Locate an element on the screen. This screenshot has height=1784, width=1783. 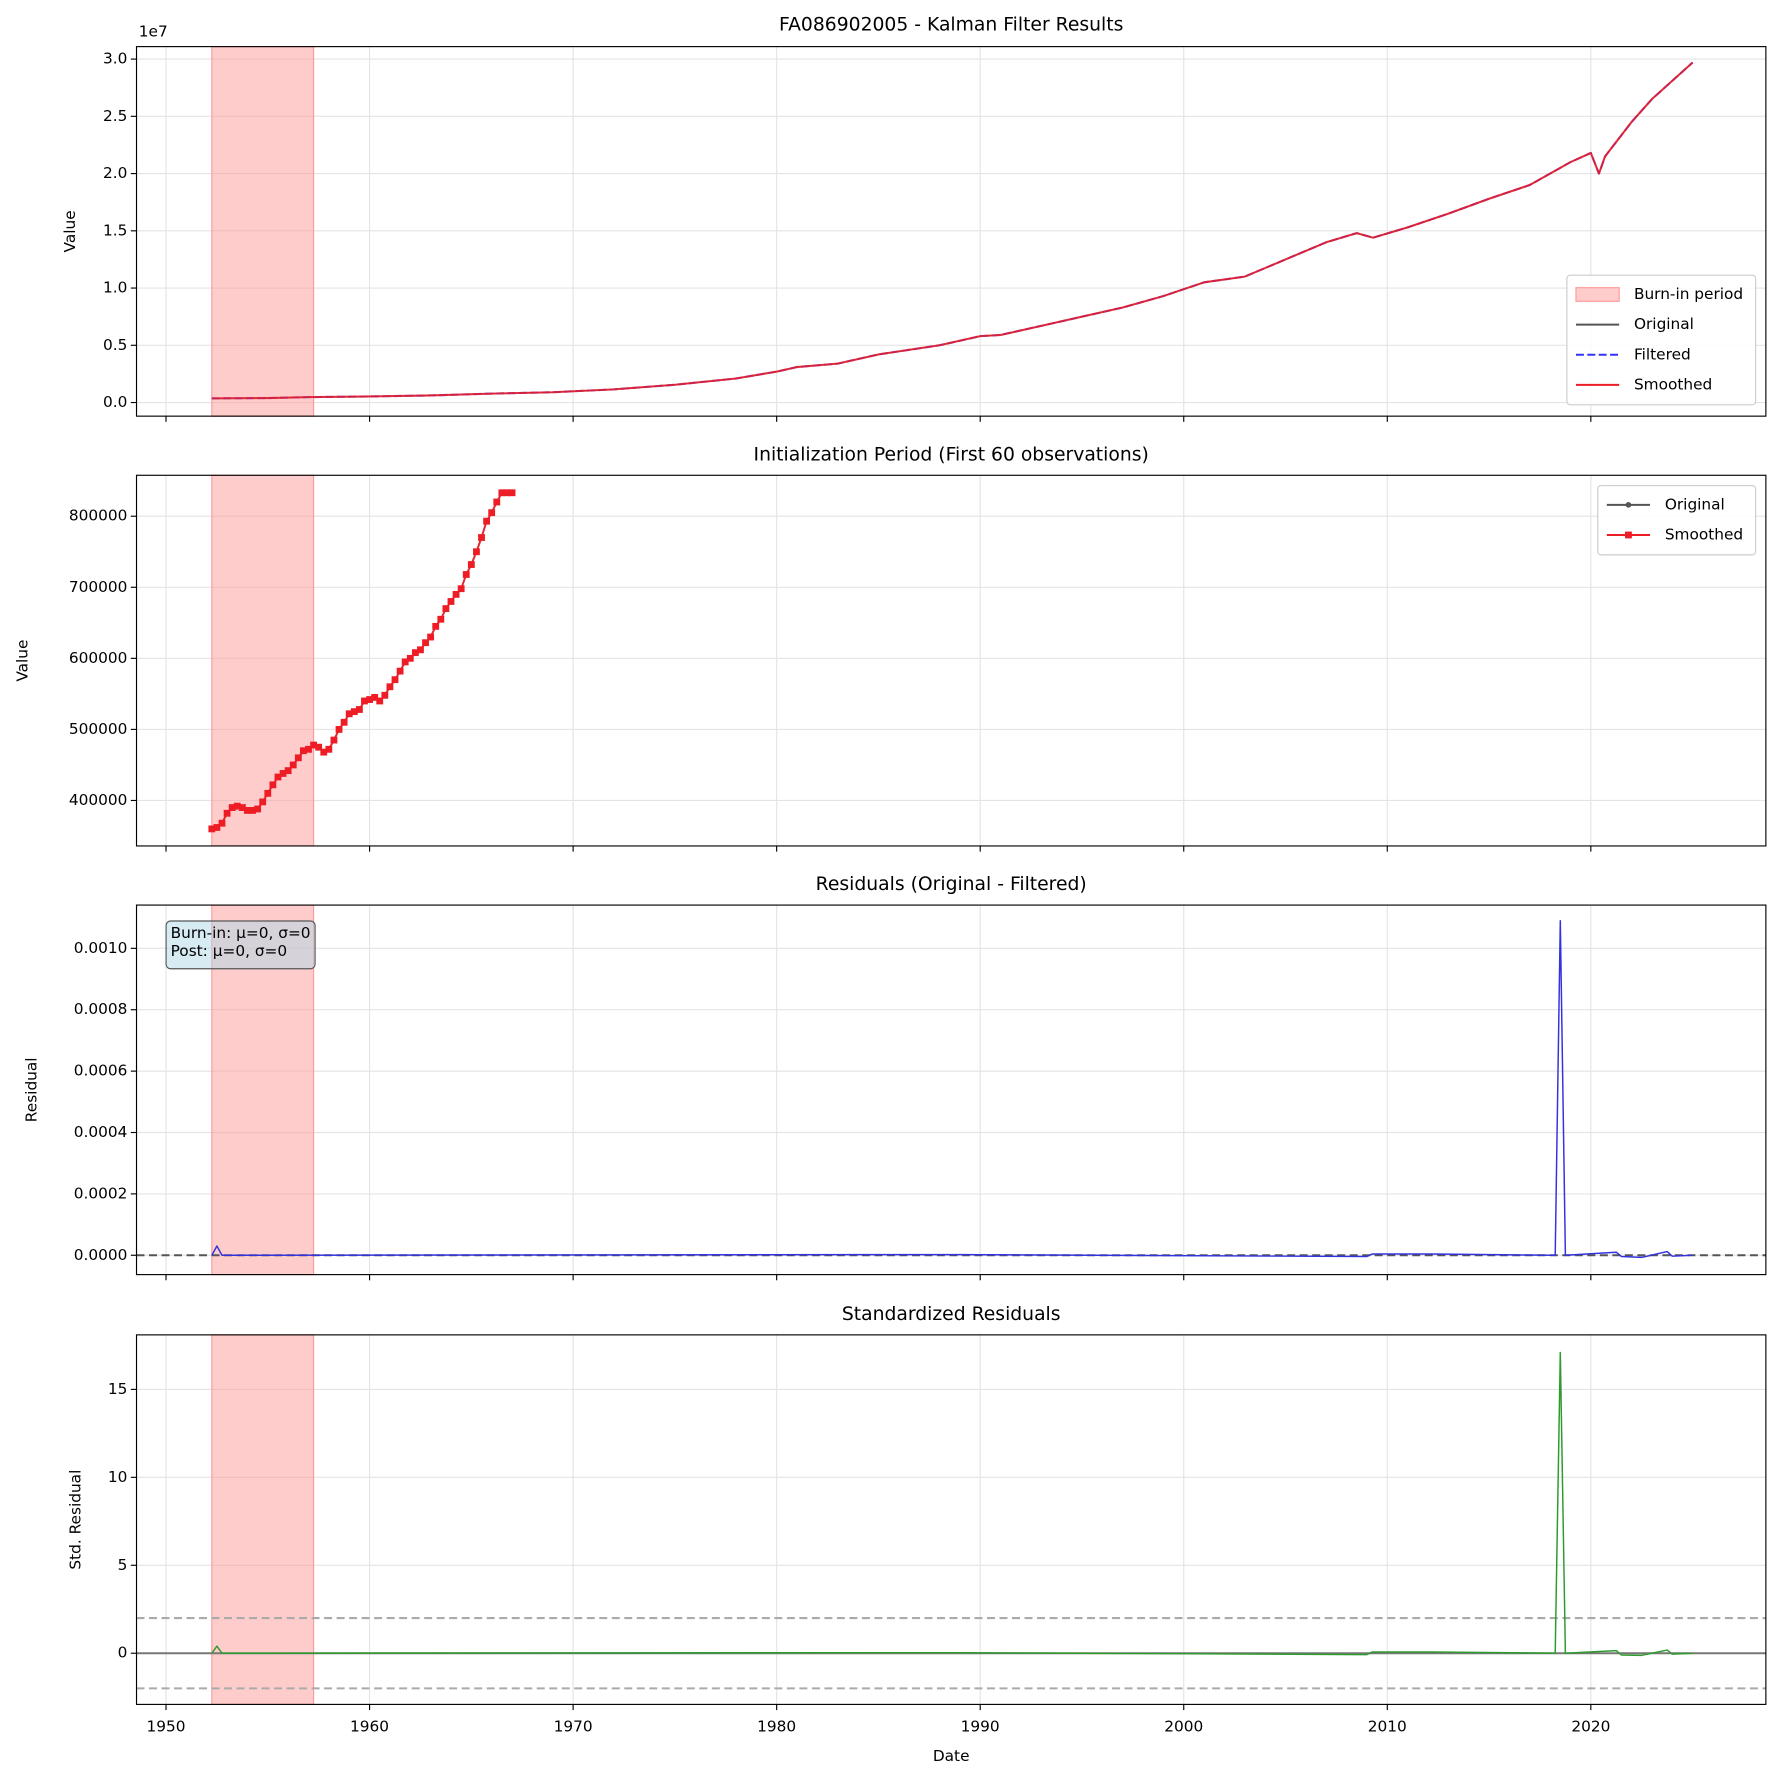
y-tick-label: 15 is located at coordinates (118, 1389).